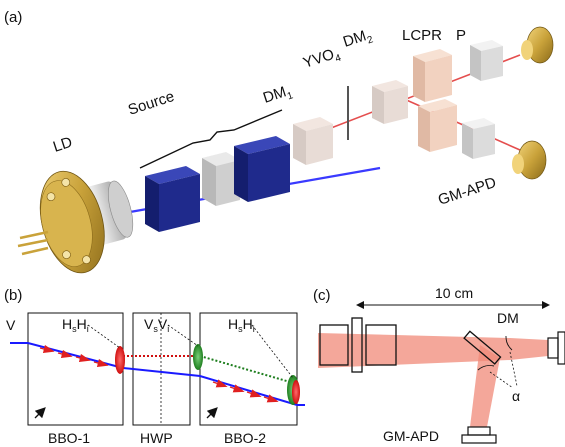 The width and height of the screenshot is (565, 447). Describe the element at coordinates (278, 96) in the screenshot. I see `dm1-label: DM1` at that location.